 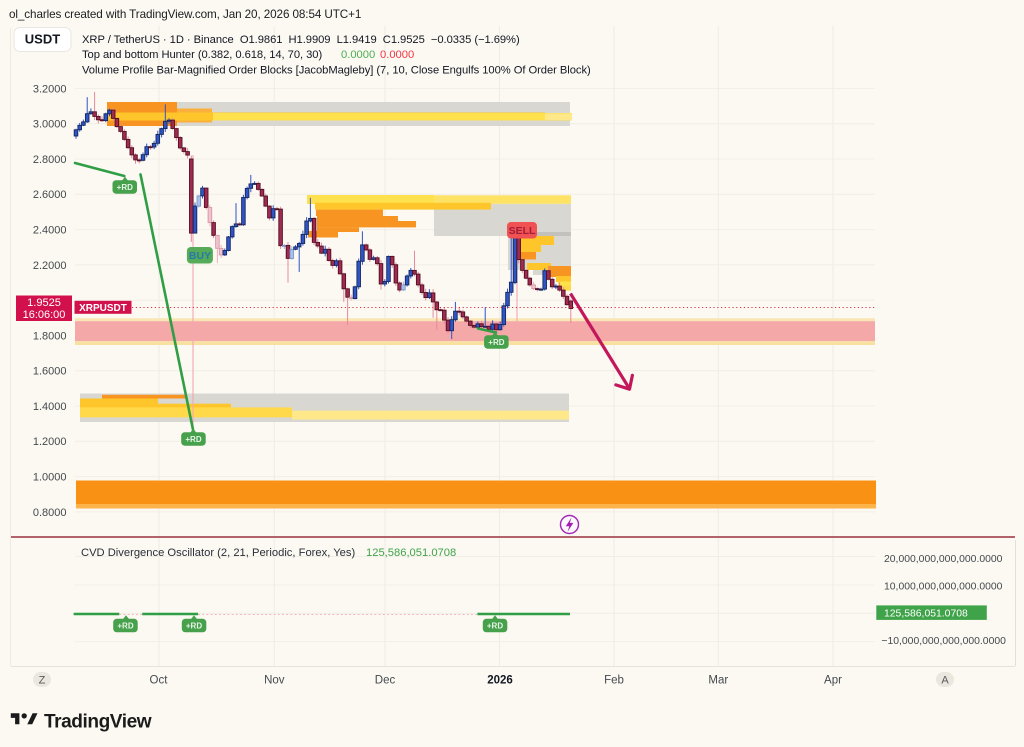 What do you see at coordinates (943, 559) in the screenshot?
I see `svg-text: 20,000,000,000,000.0000` at bounding box center [943, 559].